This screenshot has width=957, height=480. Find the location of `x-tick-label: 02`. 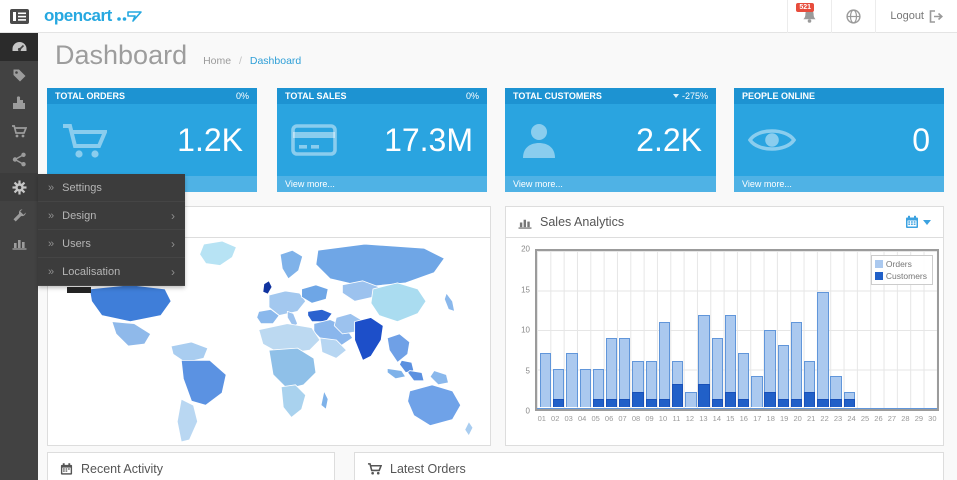

x-tick-label: 02 is located at coordinates (555, 418).